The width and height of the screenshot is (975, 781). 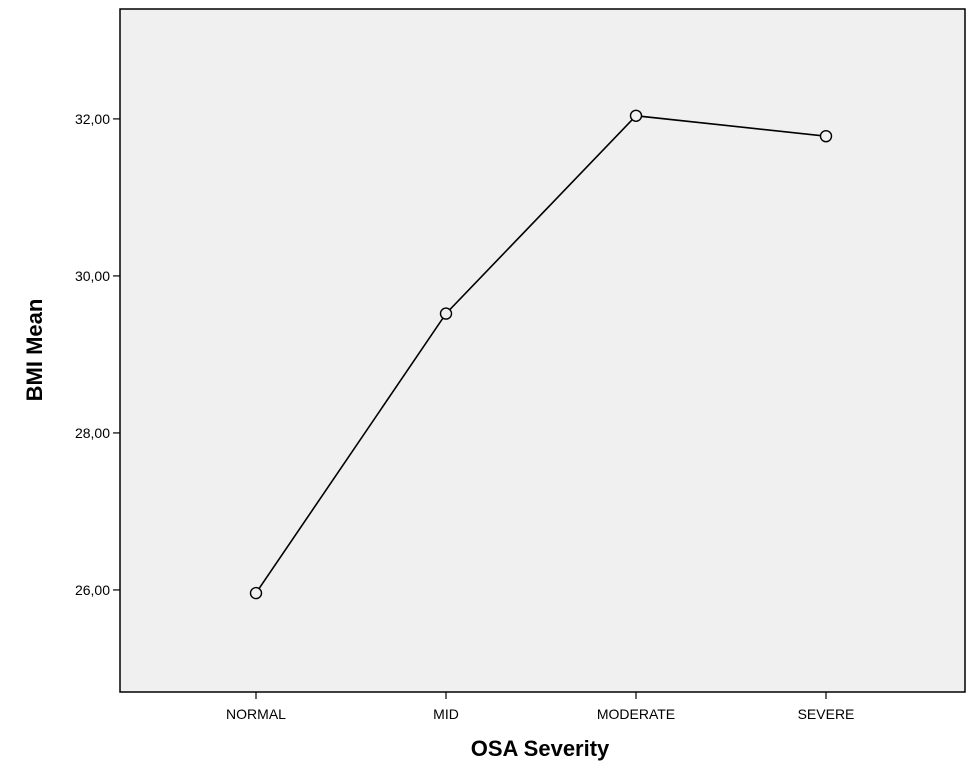 What do you see at coordinates (34, 350) in the screenshot?
I see `y-axis-title: BMI Mean` at bounding box center [34, 350].